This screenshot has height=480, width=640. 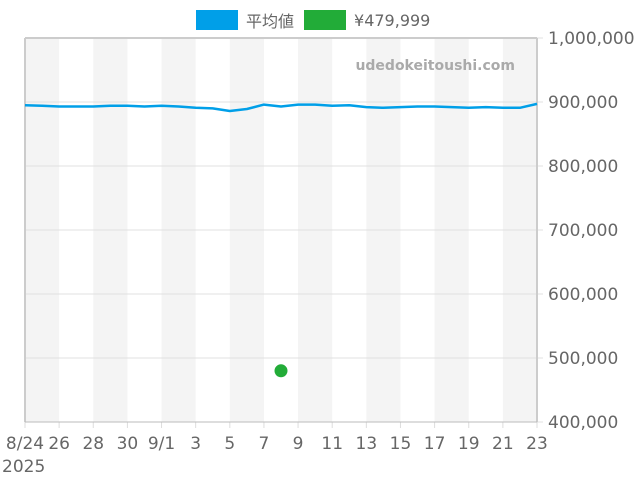 I want to click on y-tick-label: 400,000, so click(x=583, y=423).